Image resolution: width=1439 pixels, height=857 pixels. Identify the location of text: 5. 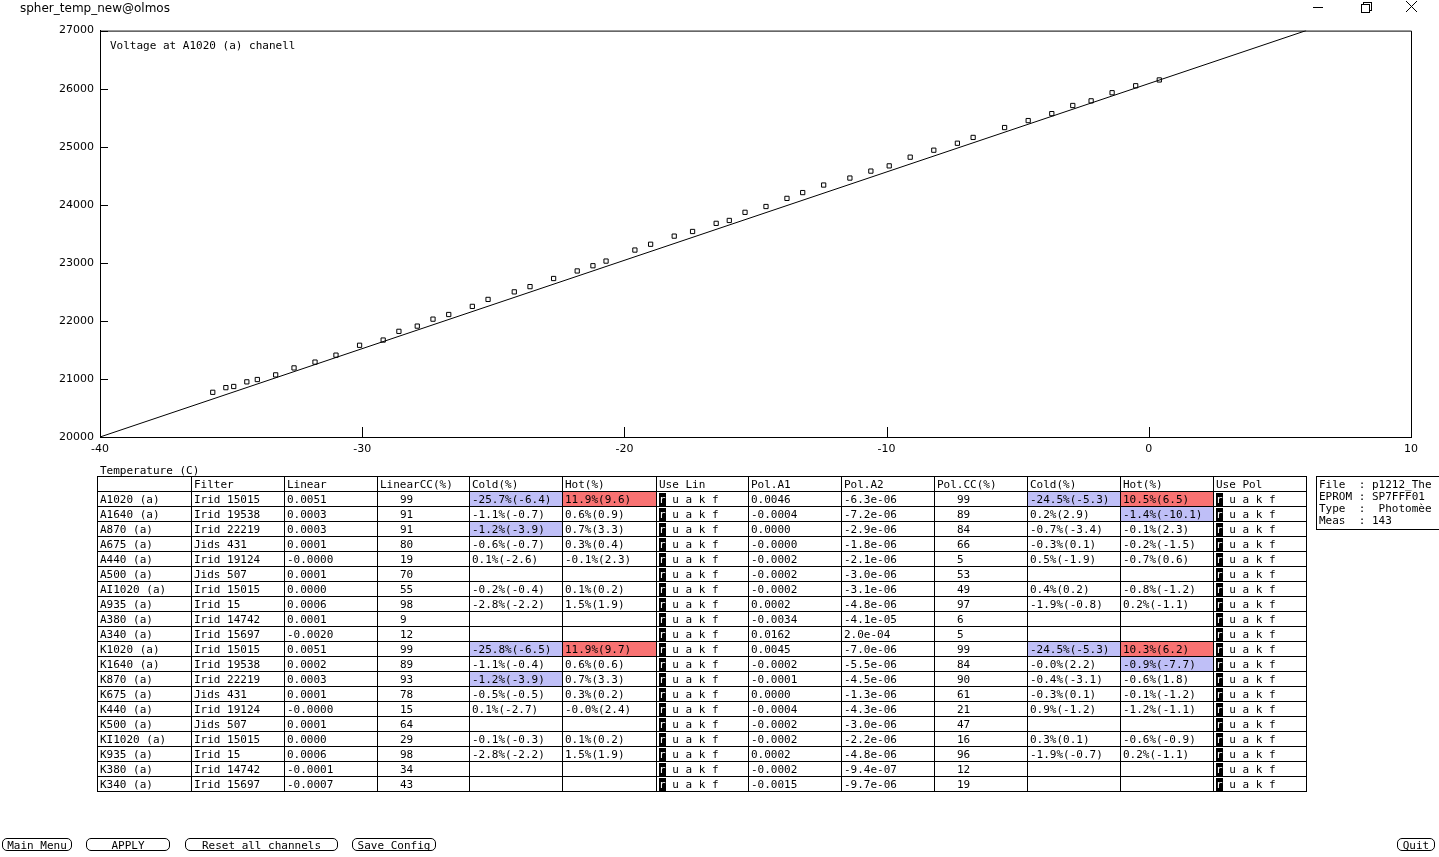
(960, 634).